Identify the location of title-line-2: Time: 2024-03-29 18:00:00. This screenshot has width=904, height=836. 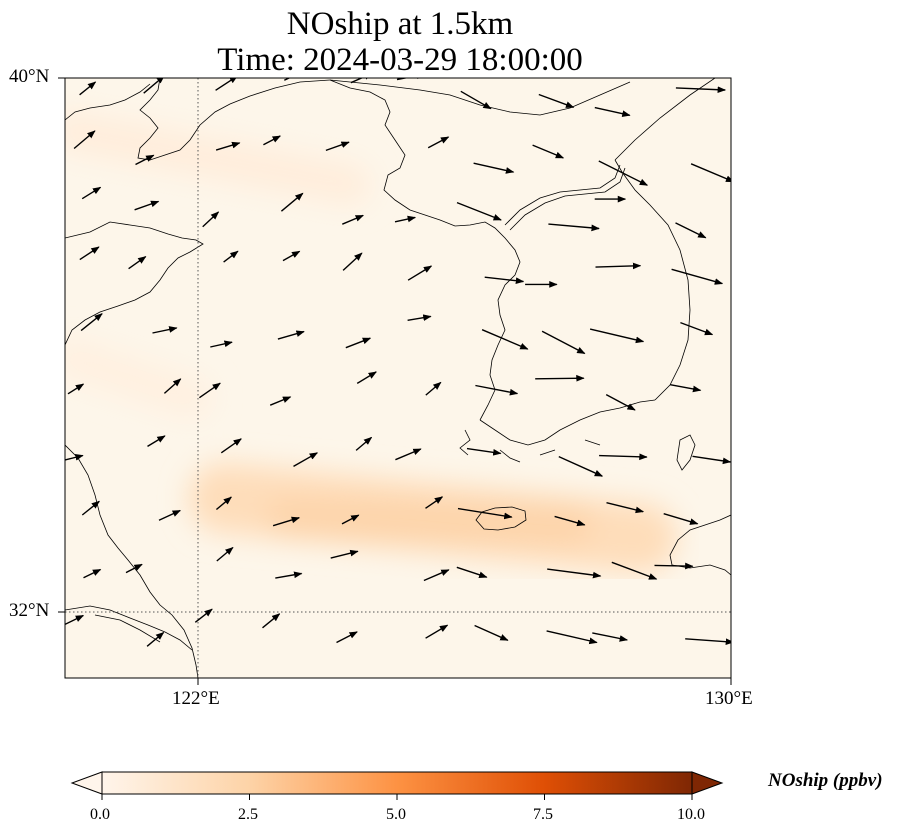
(400, 60).